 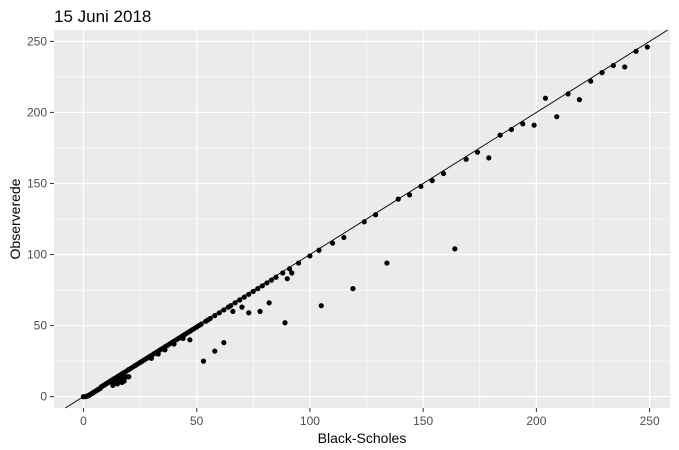 I want to click on y-tick-label: 200, so click(x=37, y=112).